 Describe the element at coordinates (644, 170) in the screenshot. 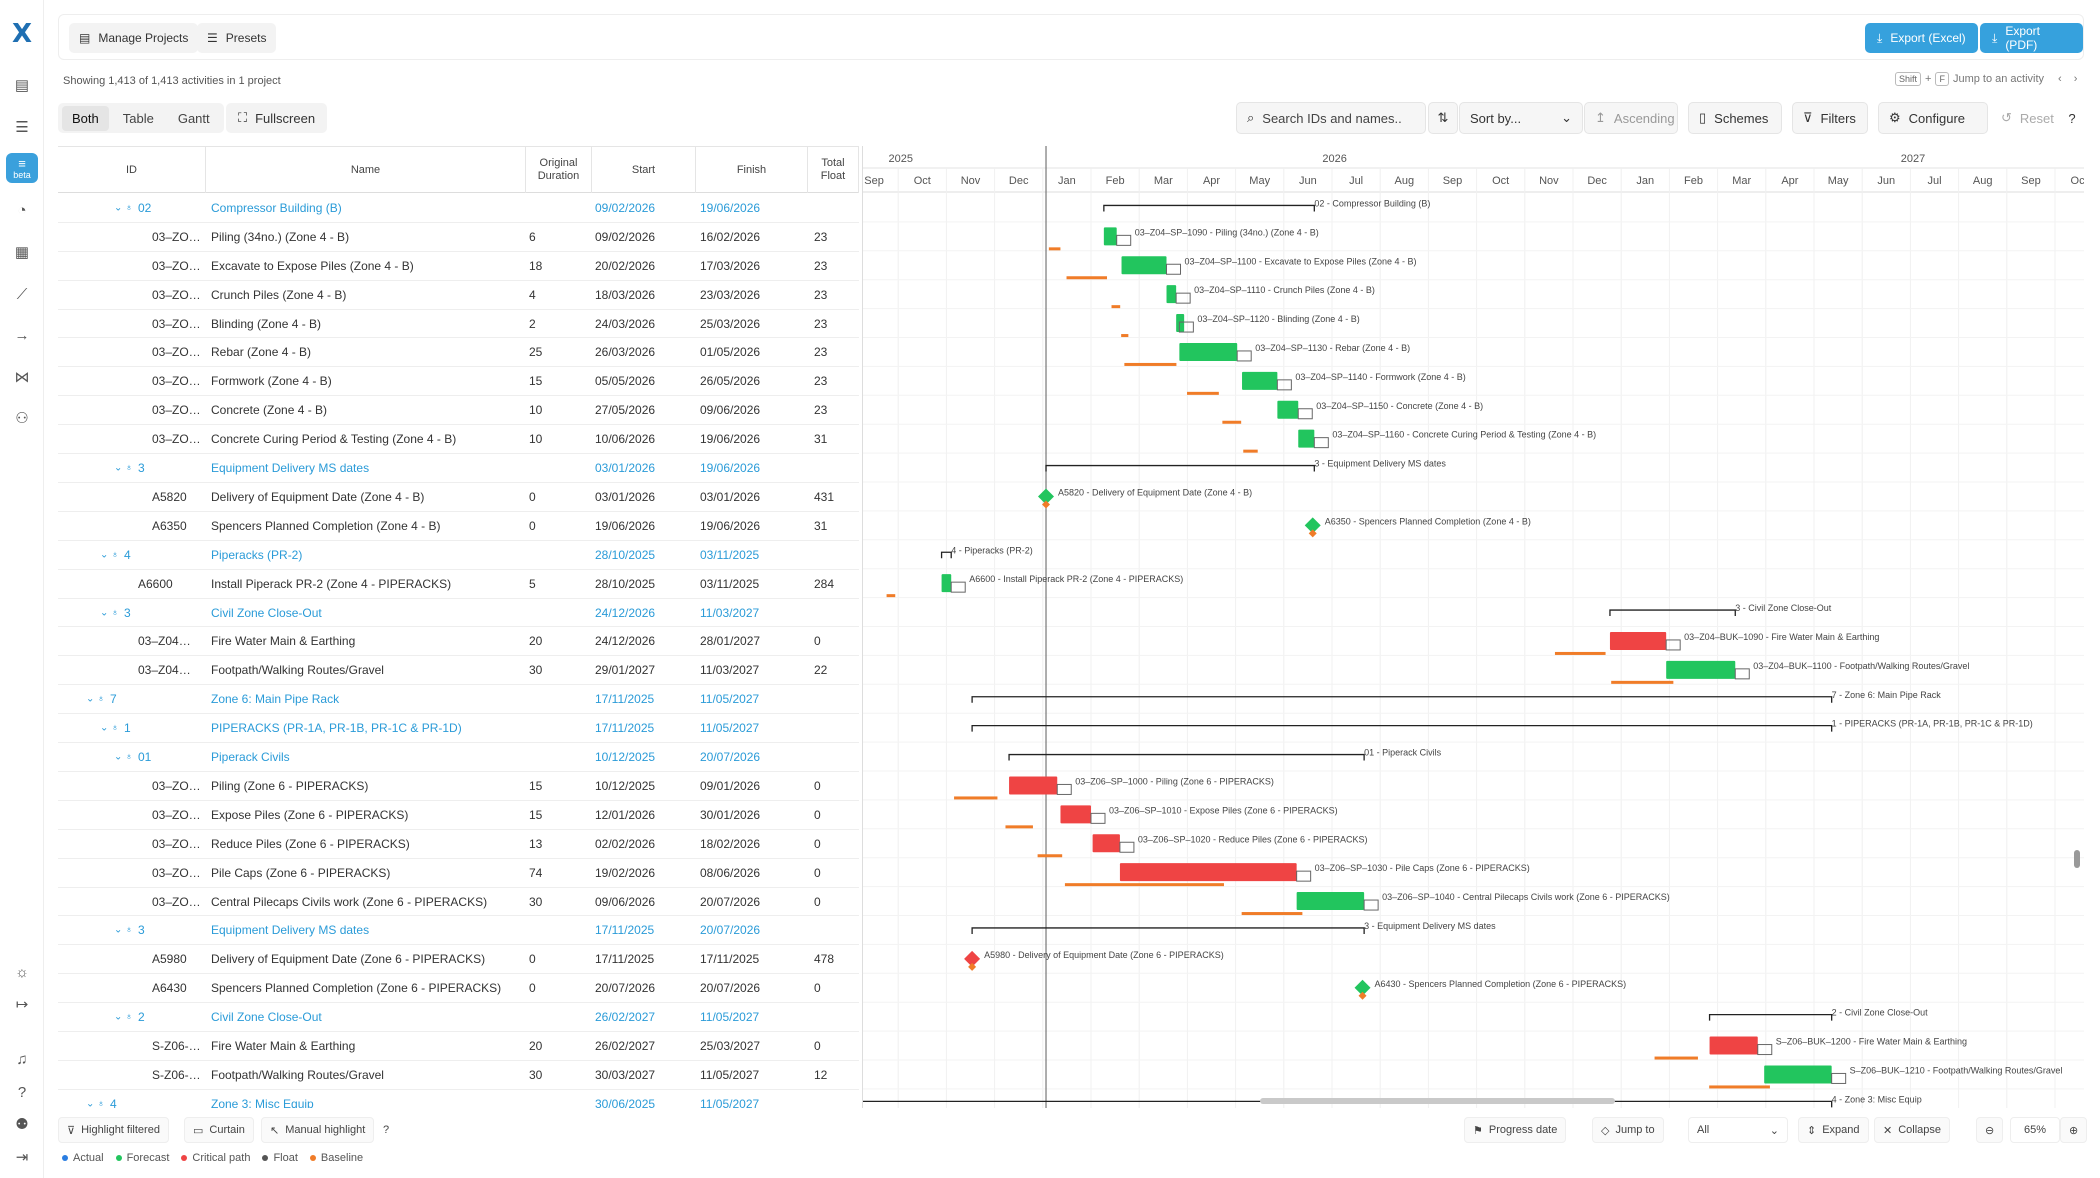

I see `col-start: Start` at that location.